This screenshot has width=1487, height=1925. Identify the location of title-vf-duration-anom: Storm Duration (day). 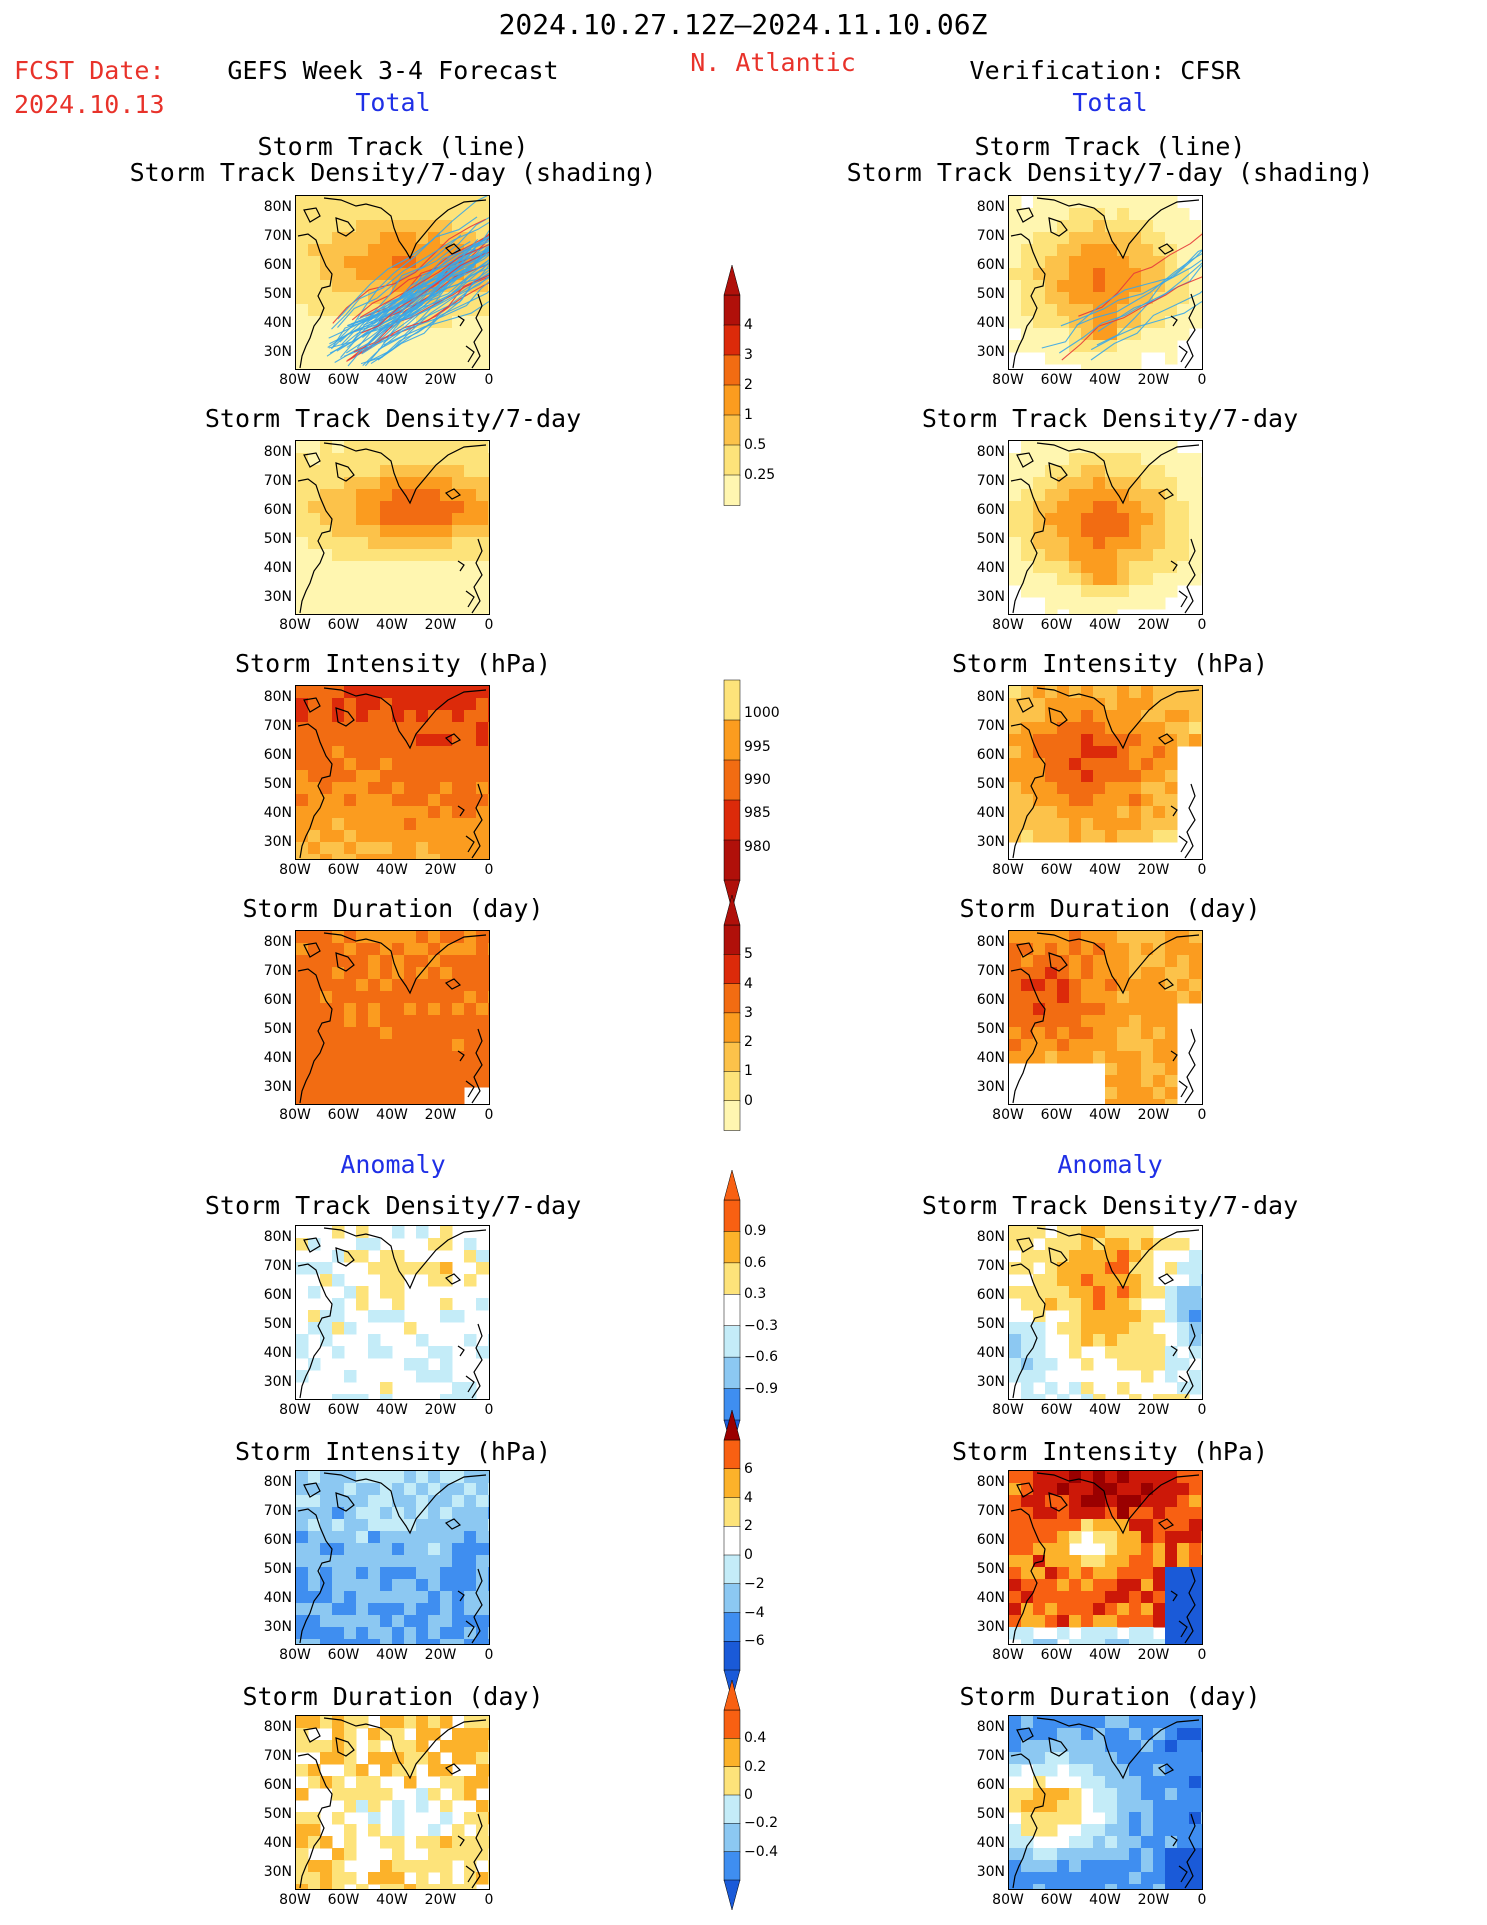
(1110, 1696).